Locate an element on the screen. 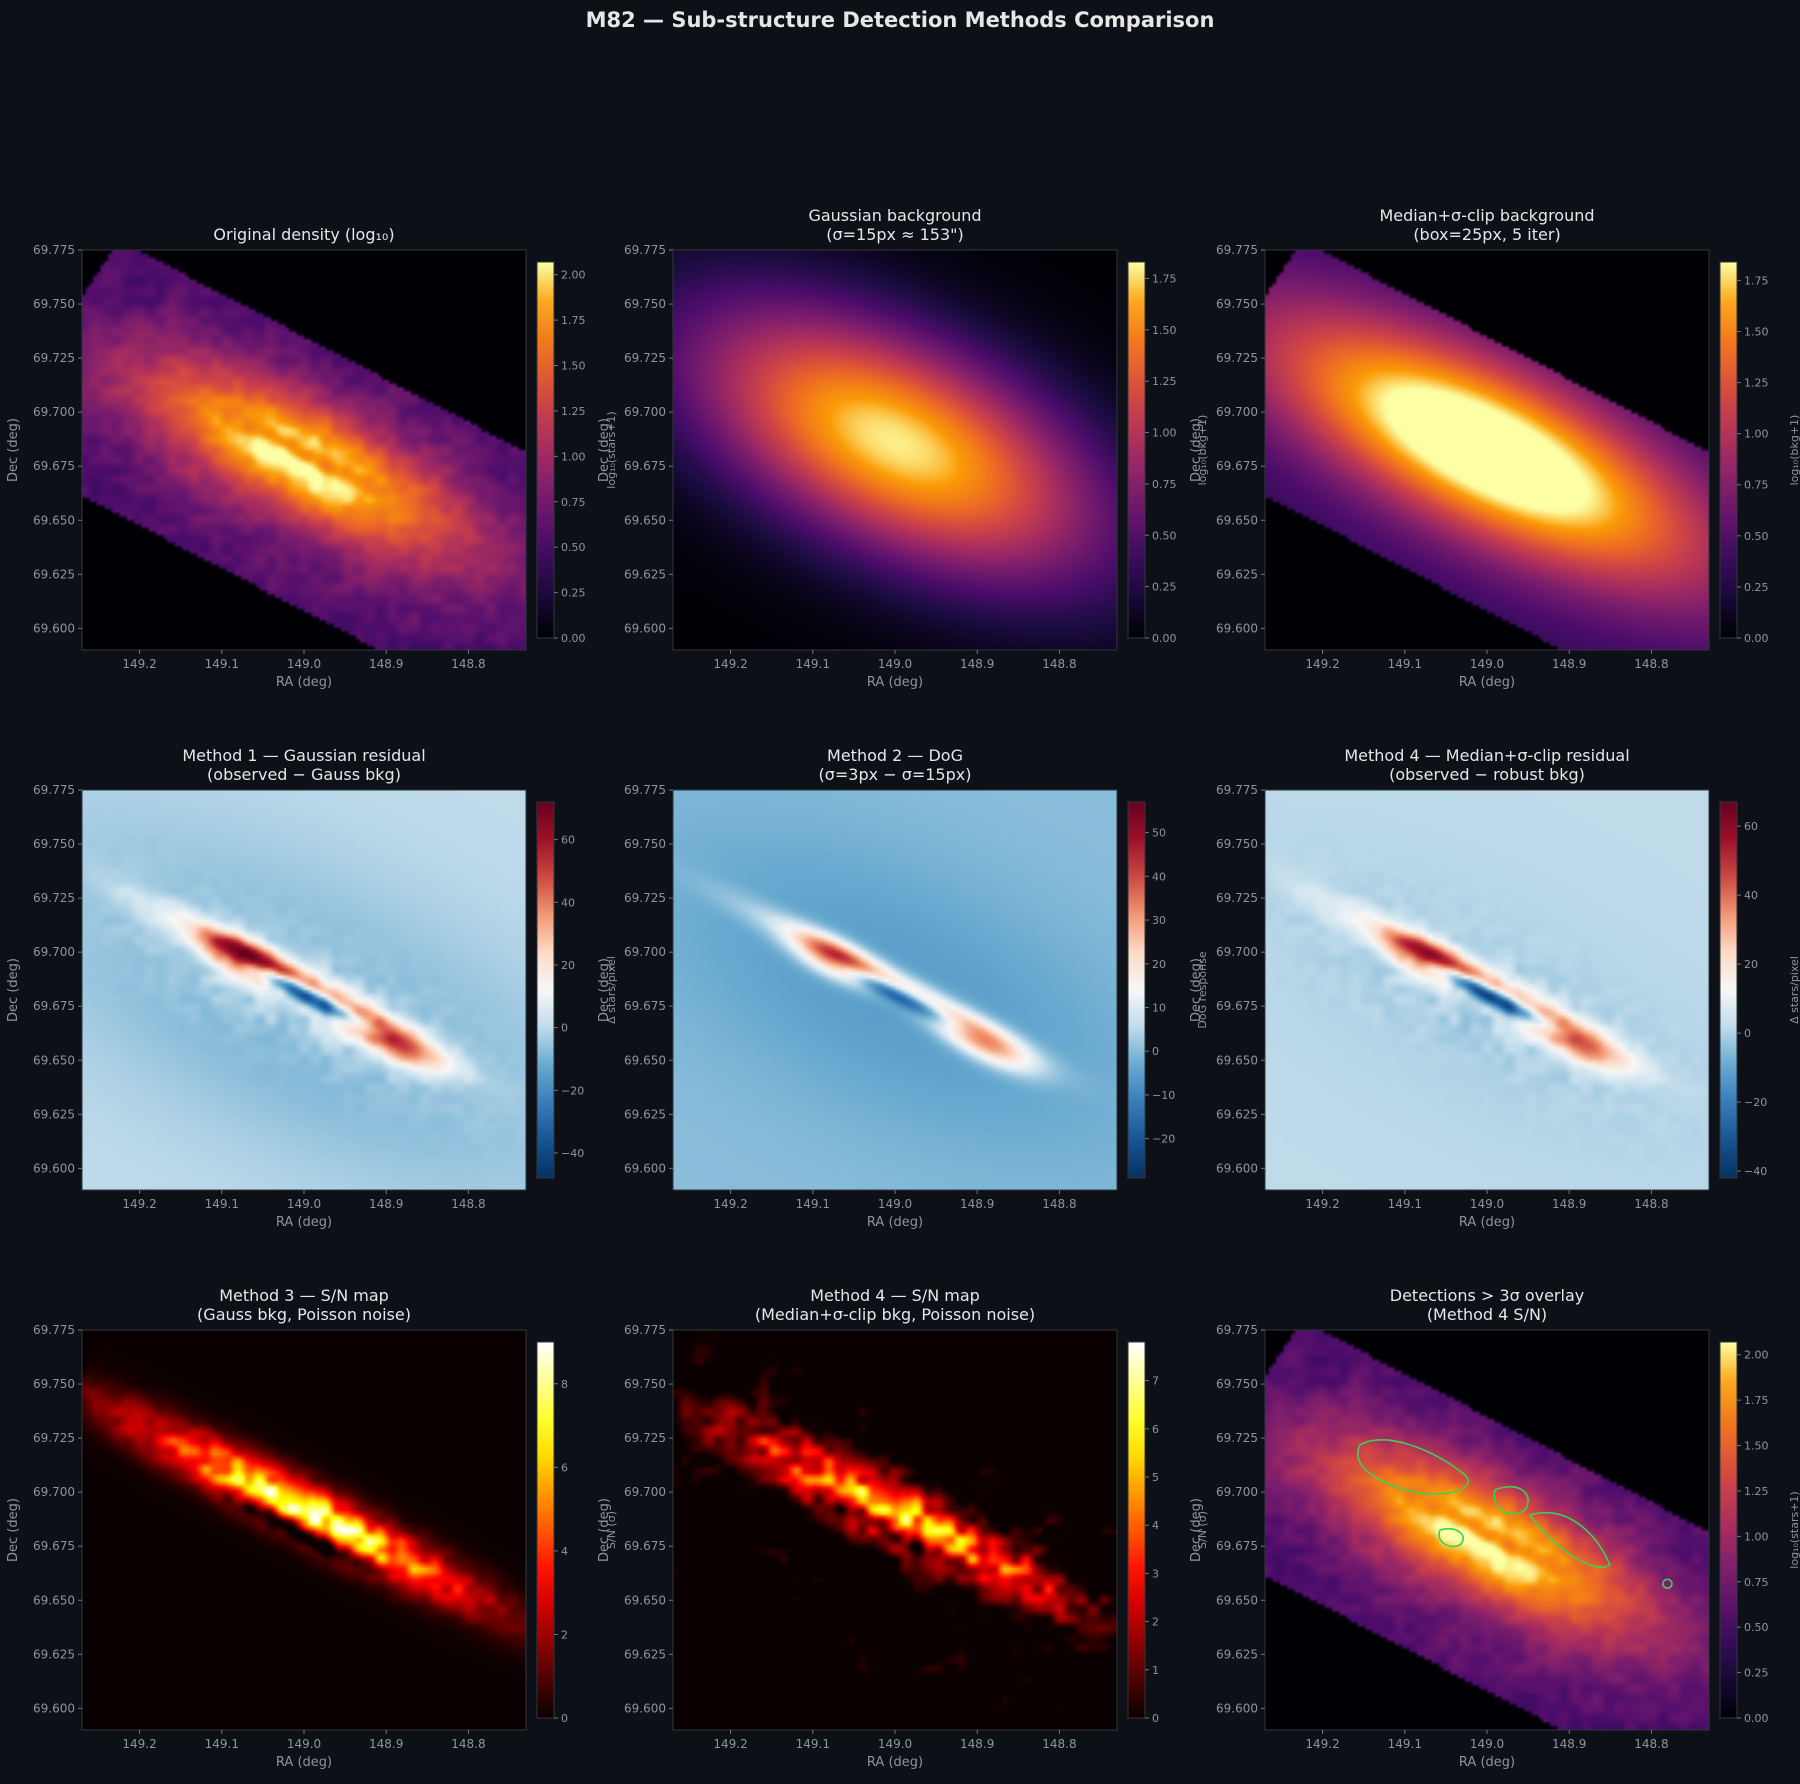  x-tick-label: 148.8 is located at coordinates (1651, 1744).